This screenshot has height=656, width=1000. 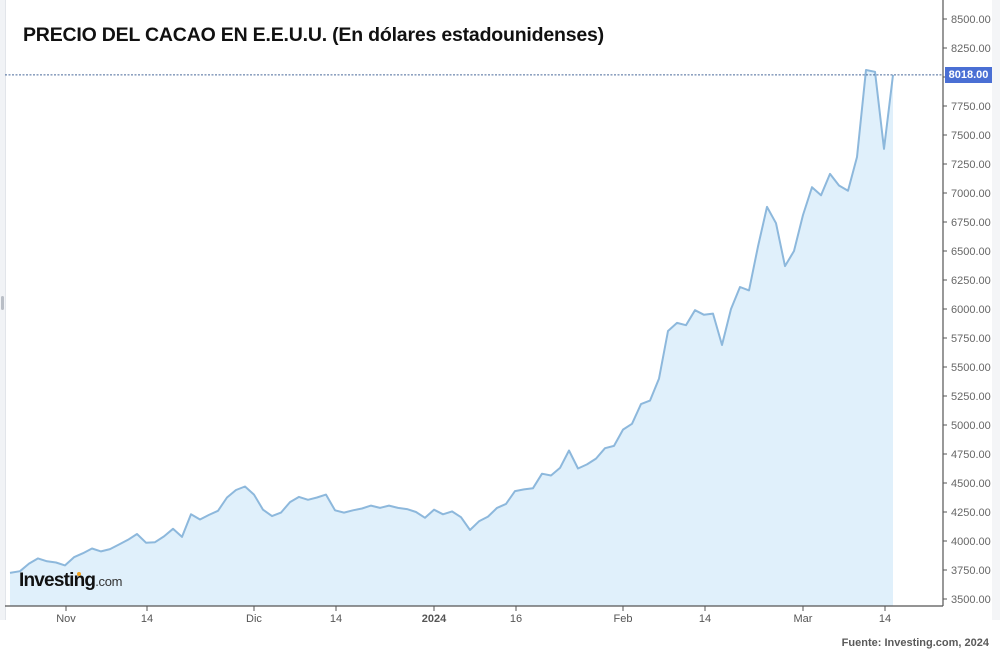 I want to click on logo-dot-icon, so click(x=79, y=574).